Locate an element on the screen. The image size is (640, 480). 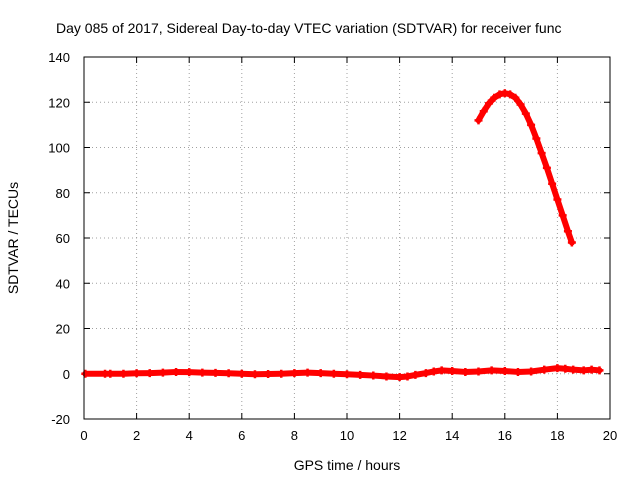
x-tick-label: 6 is located at coordinates (241, 435).